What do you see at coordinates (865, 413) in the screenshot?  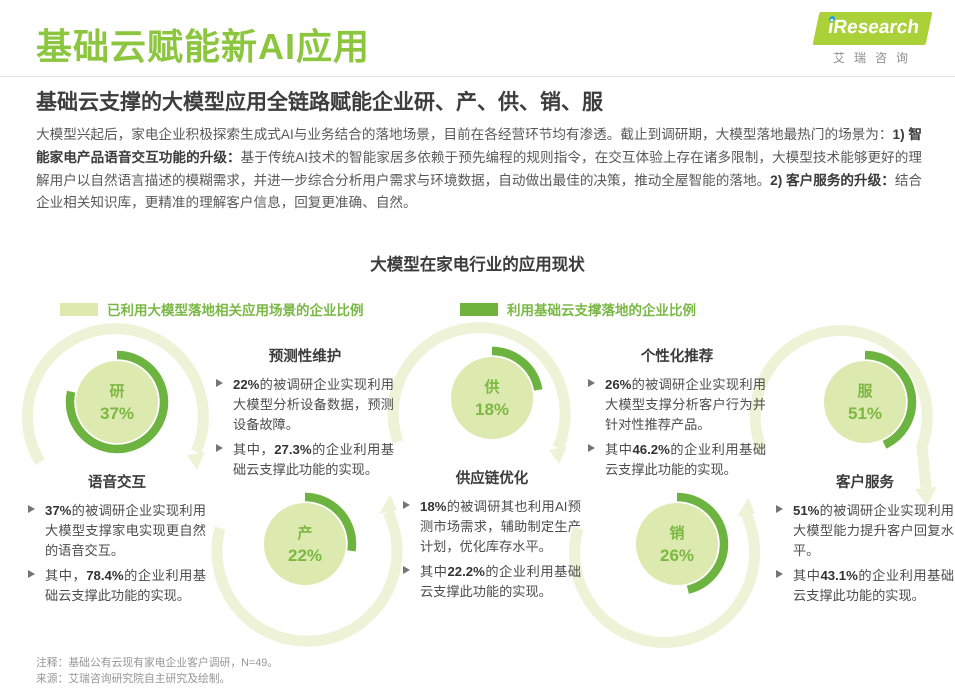 I see `donut-value-label: 51%` at bounding box center [865, 413].